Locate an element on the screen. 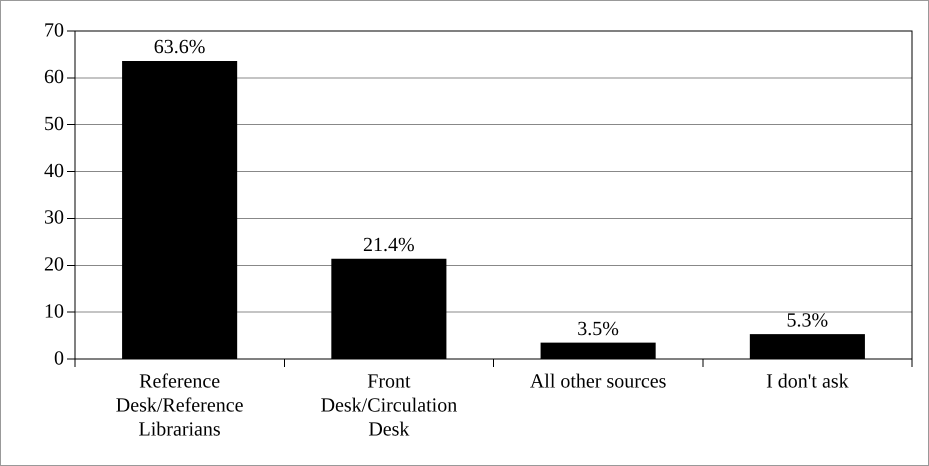 This screenshot has height=466, width=929. data-label: 3.5% is located at coordinates (598, 329).